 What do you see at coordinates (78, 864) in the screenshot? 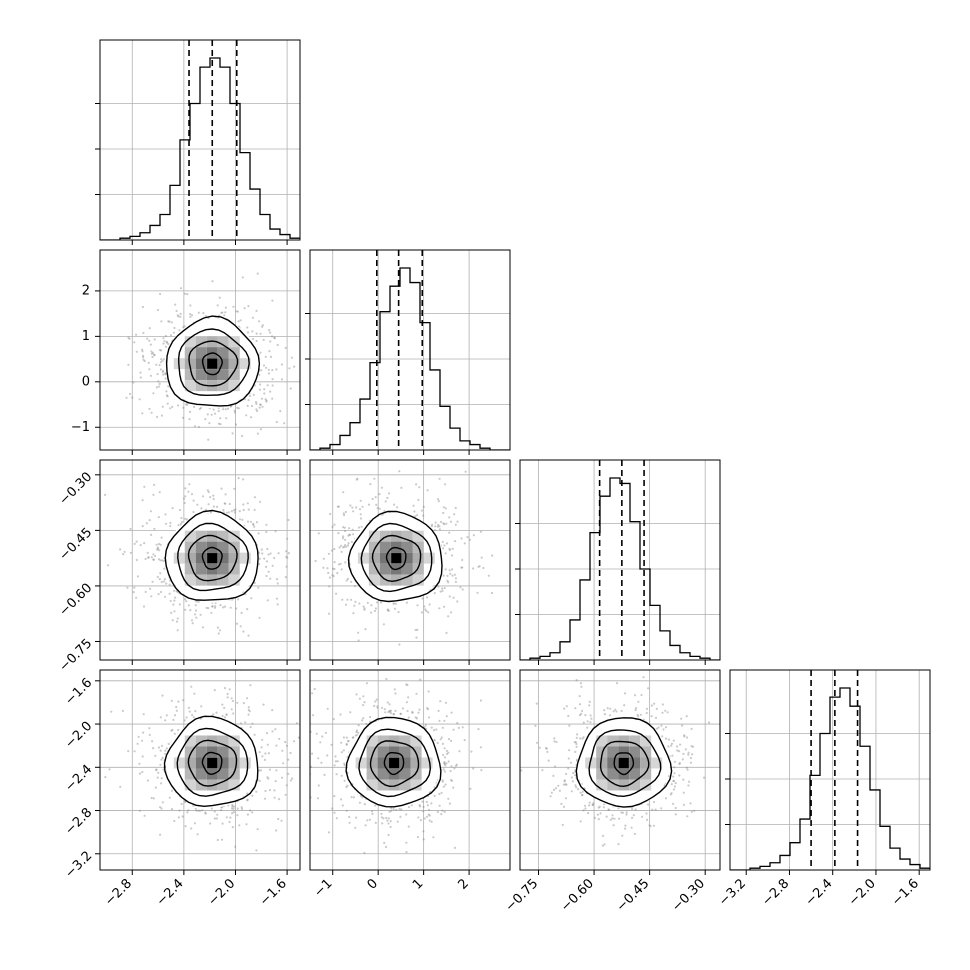
I see `y-tick-label: −3.2` at bounding box center [78, 864].